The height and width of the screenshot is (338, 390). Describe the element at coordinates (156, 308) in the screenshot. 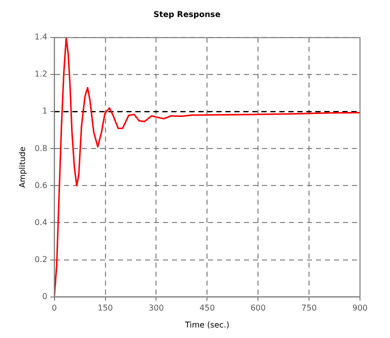

I see `x-tick-label: 300` at that location.